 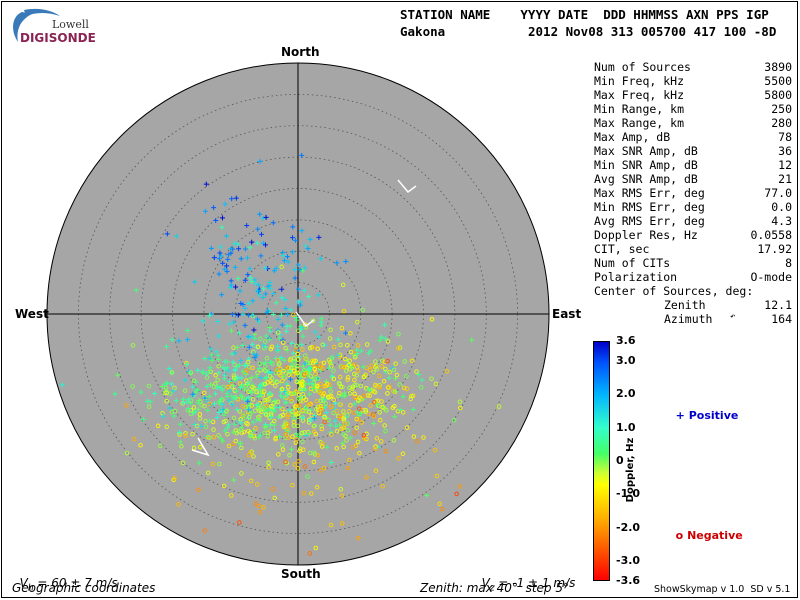 What do you see at coordinates (674, 291) in the screenshot?
I see `center-title: Center of Sources, deg:` at bounding box center [674, 291].